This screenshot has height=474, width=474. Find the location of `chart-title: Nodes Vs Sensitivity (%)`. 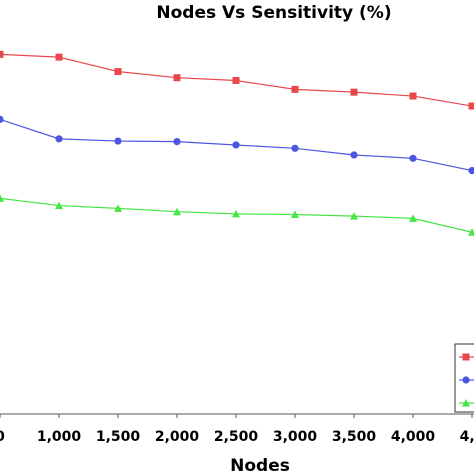

chart-title: Nodes Vs Sensitivity (%) is located at coordinates (273, 13).